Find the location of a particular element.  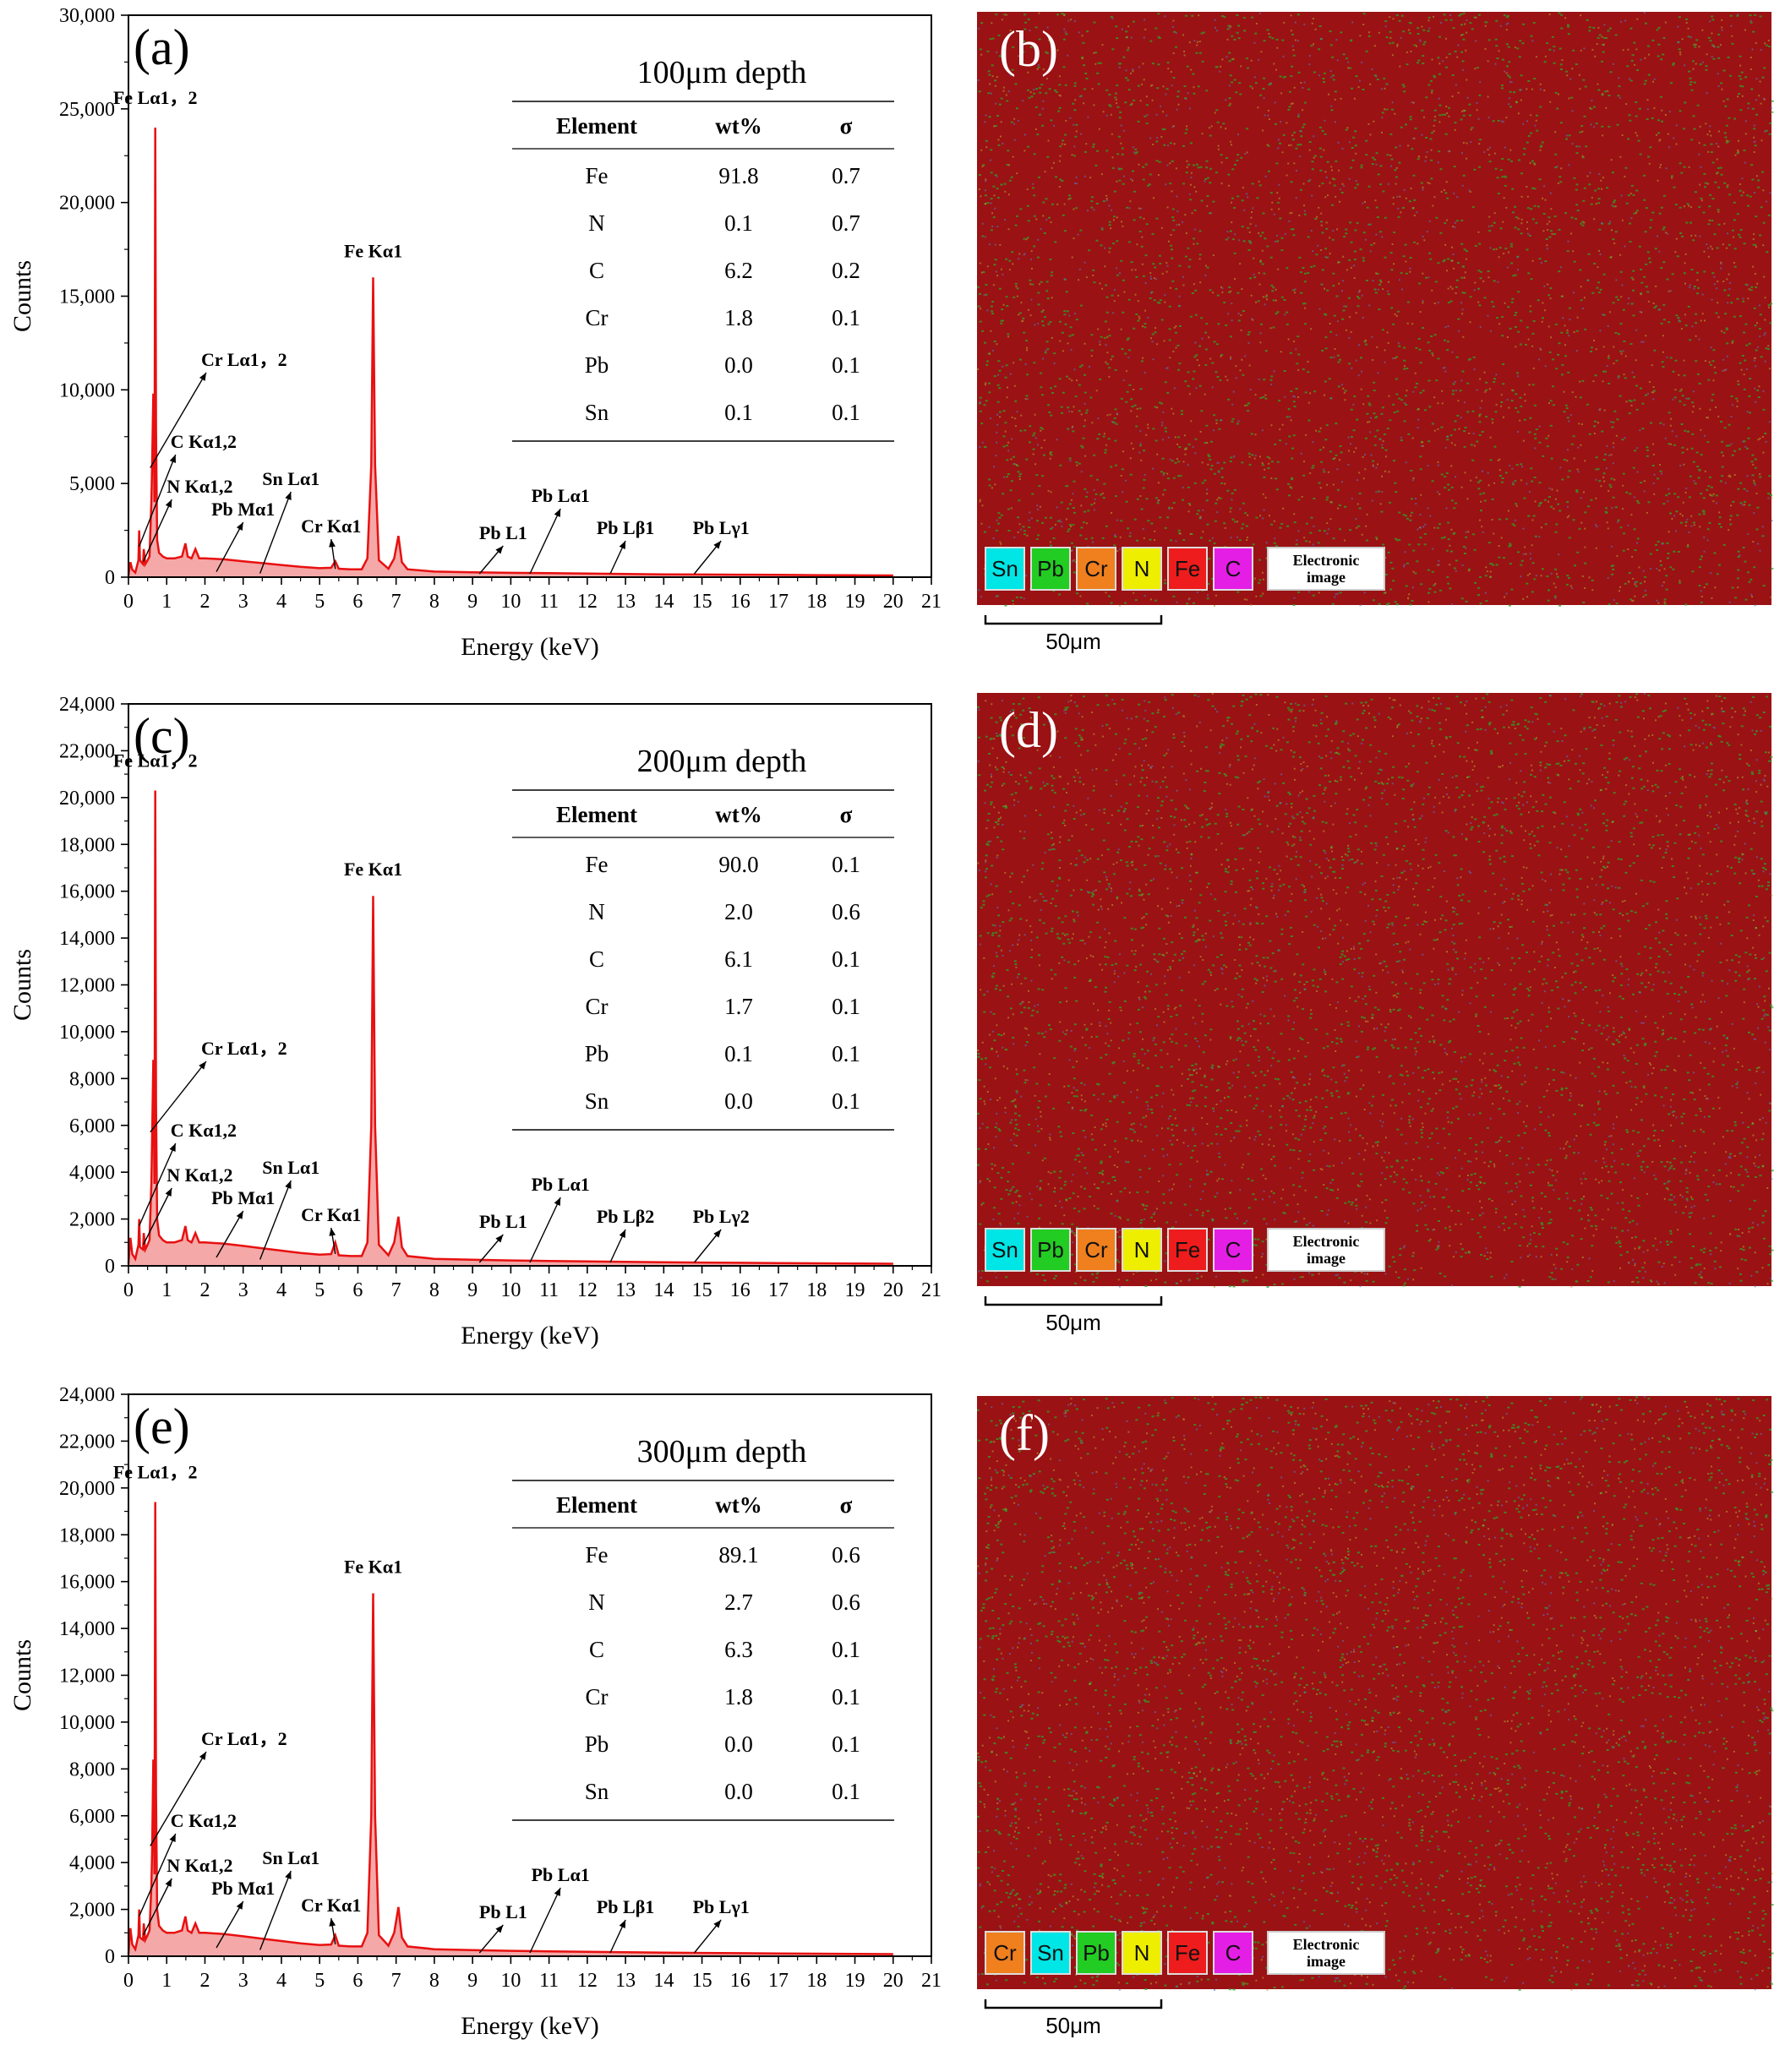

y-tick-label: 22,000 is located at coordinates (87, 751).